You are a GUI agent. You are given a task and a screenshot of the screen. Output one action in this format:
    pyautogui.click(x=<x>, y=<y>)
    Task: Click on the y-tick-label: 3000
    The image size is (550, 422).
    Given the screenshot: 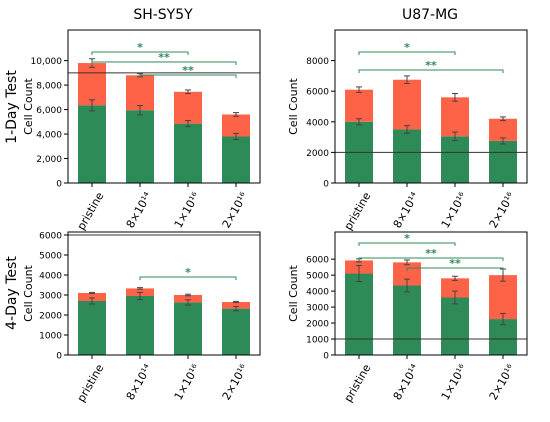 What is the action you would take?
    pyautogui.click(x=317, y=309)
    